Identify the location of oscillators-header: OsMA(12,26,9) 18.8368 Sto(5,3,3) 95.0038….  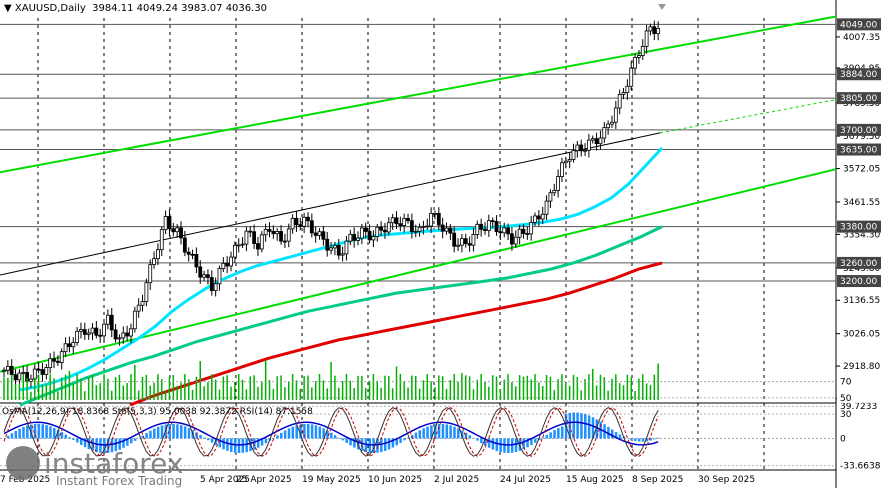
(157, 412).